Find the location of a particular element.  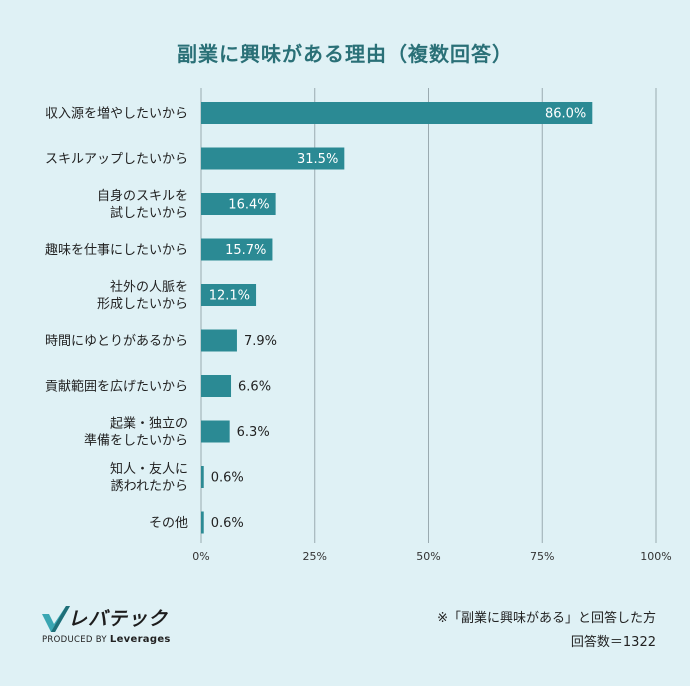

category-label: 趣味を仕事にしたいから is located at coordinates (116, 250).